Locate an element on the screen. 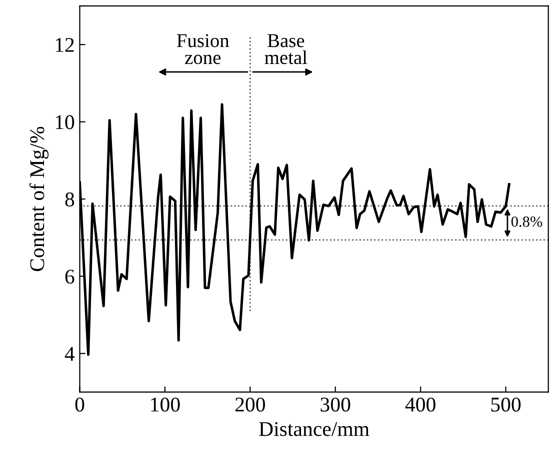 The image size is (550, 457). x-tick-label: 400 is located at coordinates (420, 405).